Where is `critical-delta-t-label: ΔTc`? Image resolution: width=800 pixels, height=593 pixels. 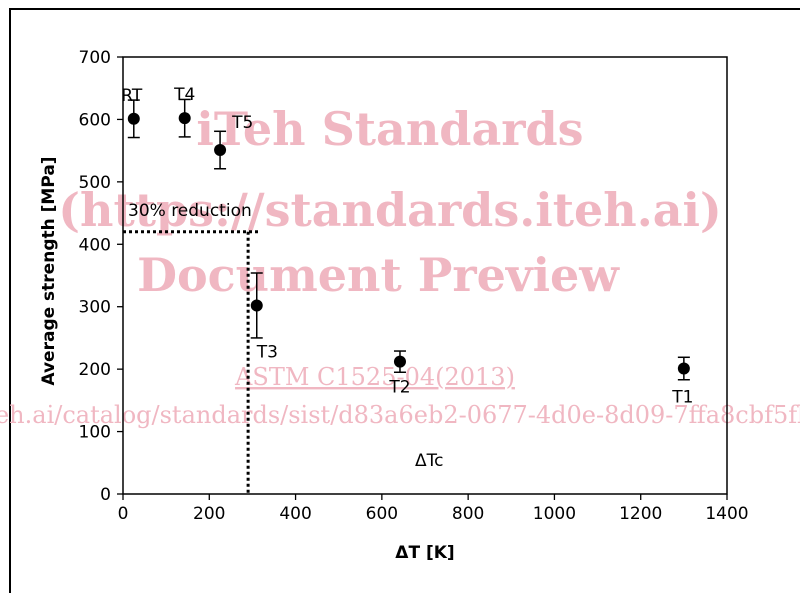 critical-delta-t-label: ΔTc is located at coordinates (429, 461).